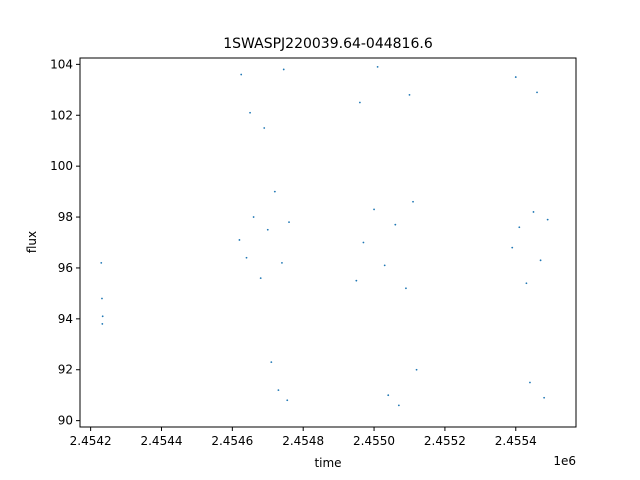 The height and width of the screenshot is (480, 640). What do you see at coordinates (32, 242) in the screenshot?
I see `y-axis-label: flux` at bounding box center [32, 242].